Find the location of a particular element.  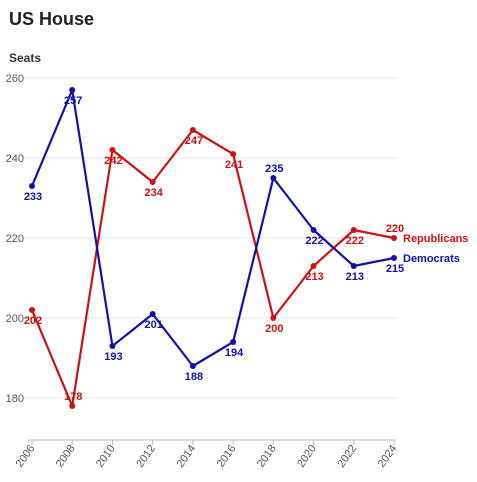

democrats-label-2014: 188 is located at coordinates (194, 377).